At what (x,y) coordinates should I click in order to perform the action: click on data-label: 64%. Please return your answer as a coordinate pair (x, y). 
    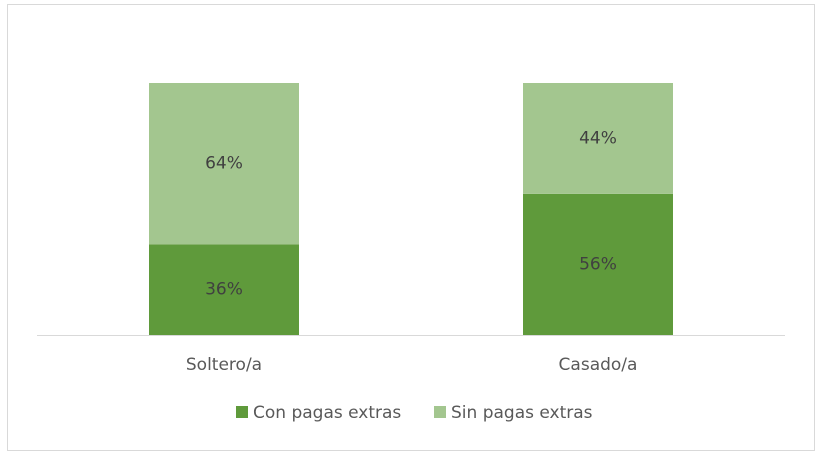
    Looking at the image, I should click on (224, 164).